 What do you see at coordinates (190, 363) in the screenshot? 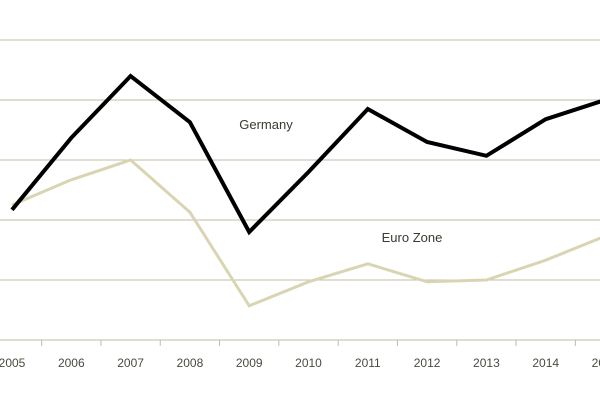
I see `x-tick-label: 2008` at bounding box center [190, 363].